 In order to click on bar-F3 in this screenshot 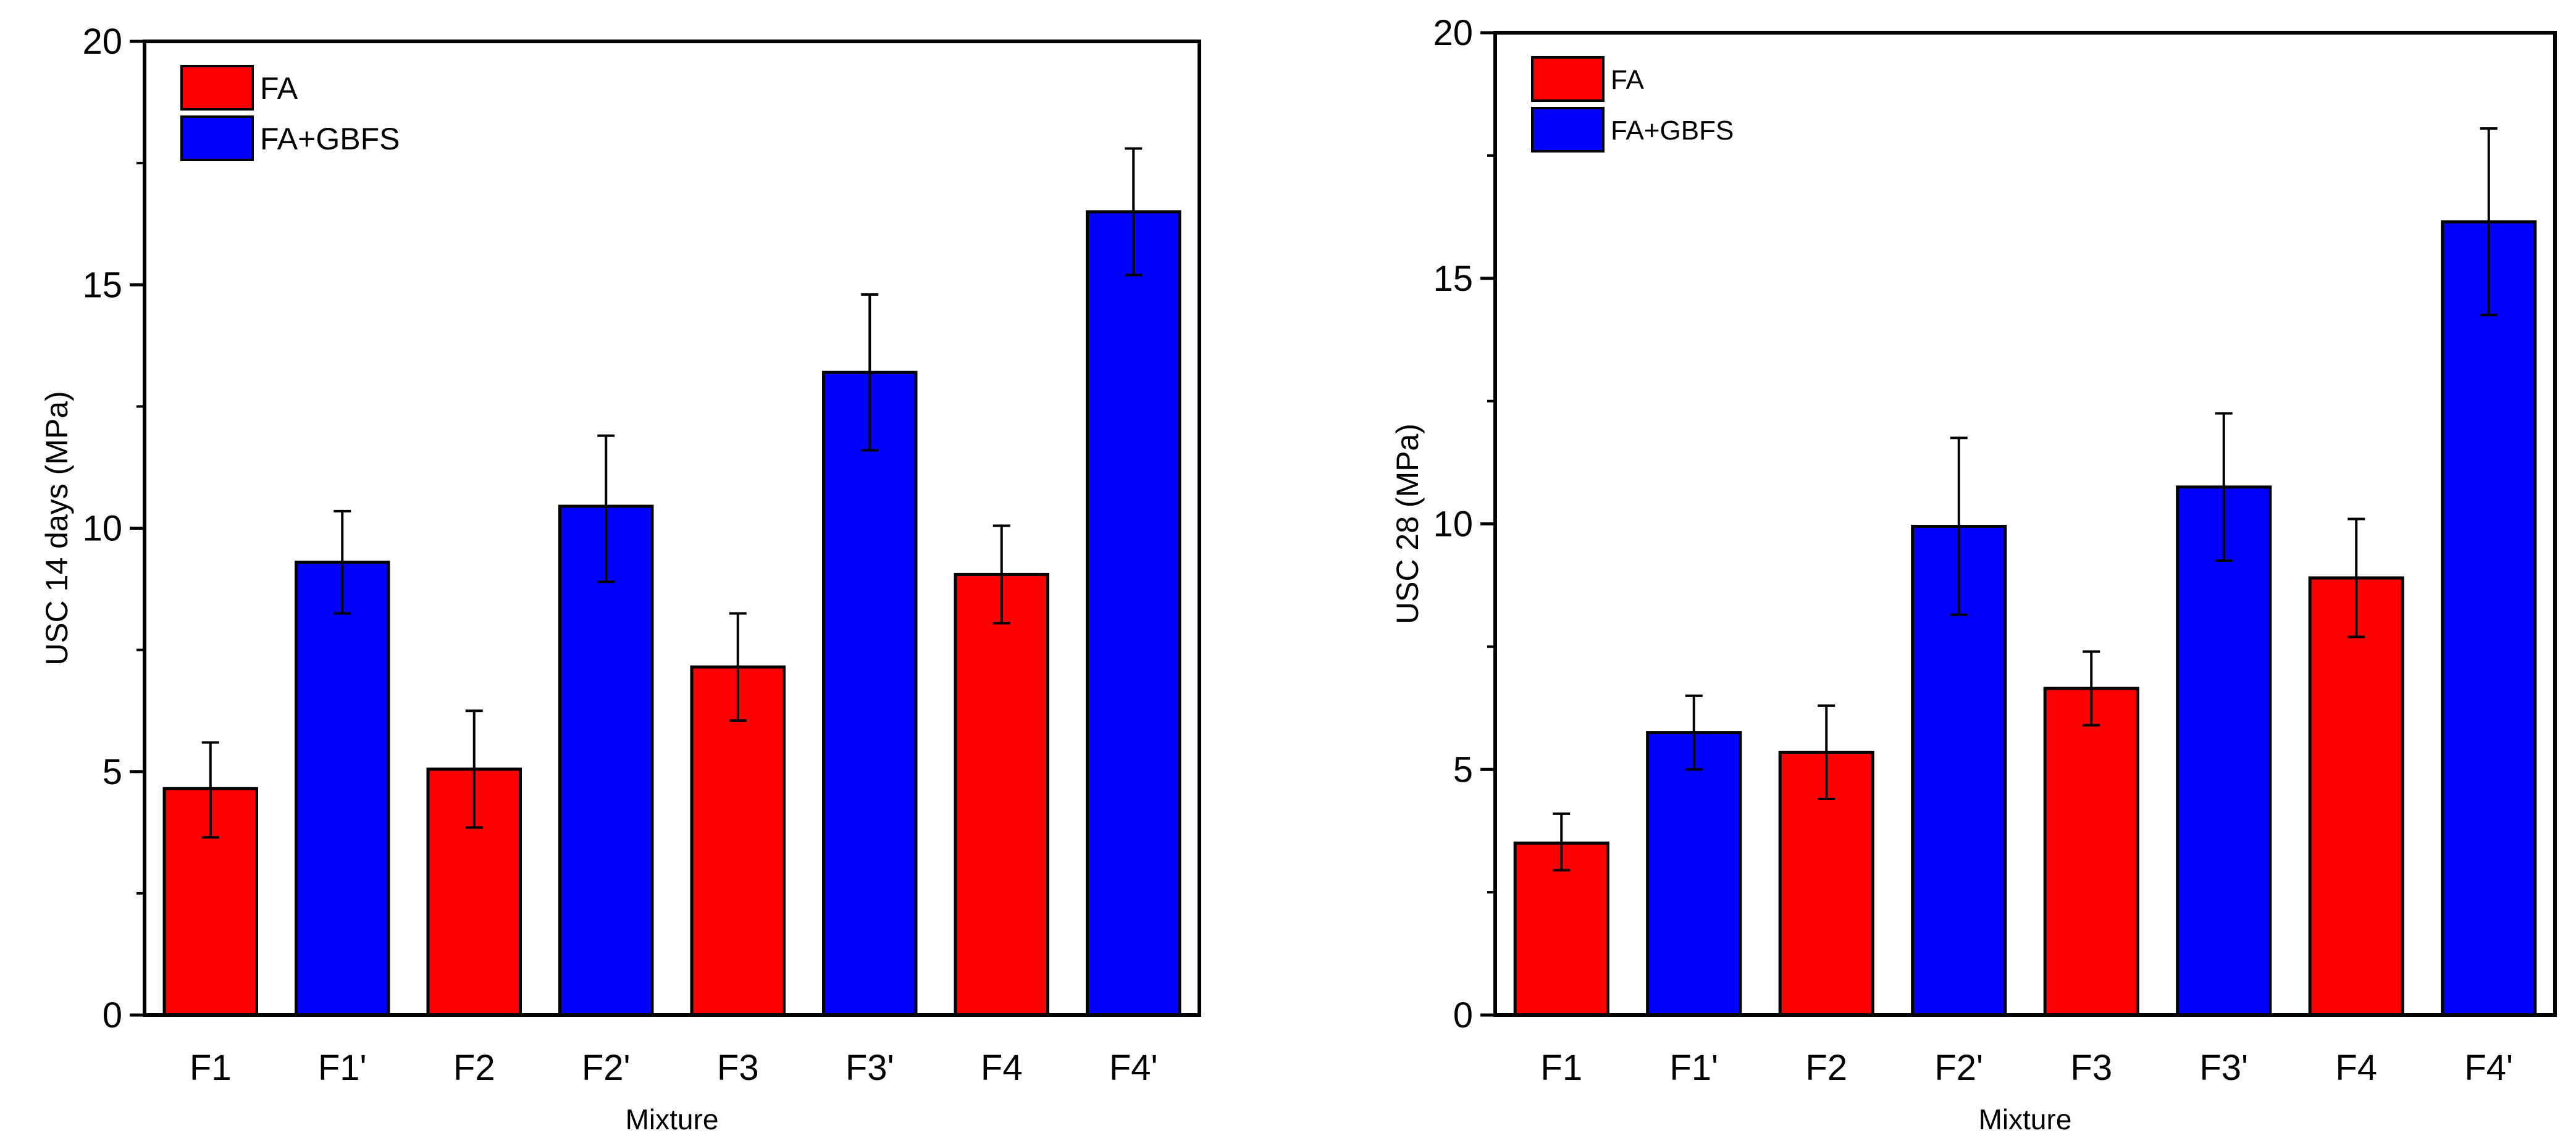, I will do `click(2091, 852)`.